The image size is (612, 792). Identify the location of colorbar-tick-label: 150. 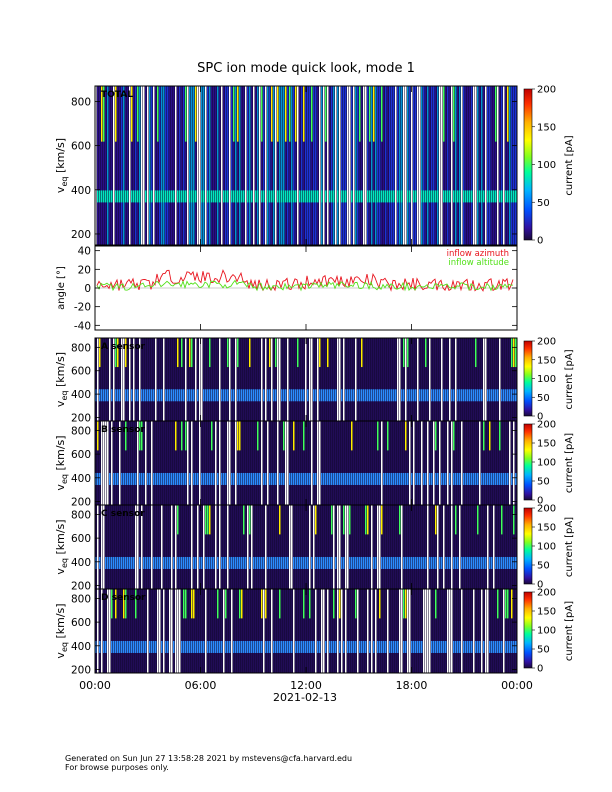
(546, 528).